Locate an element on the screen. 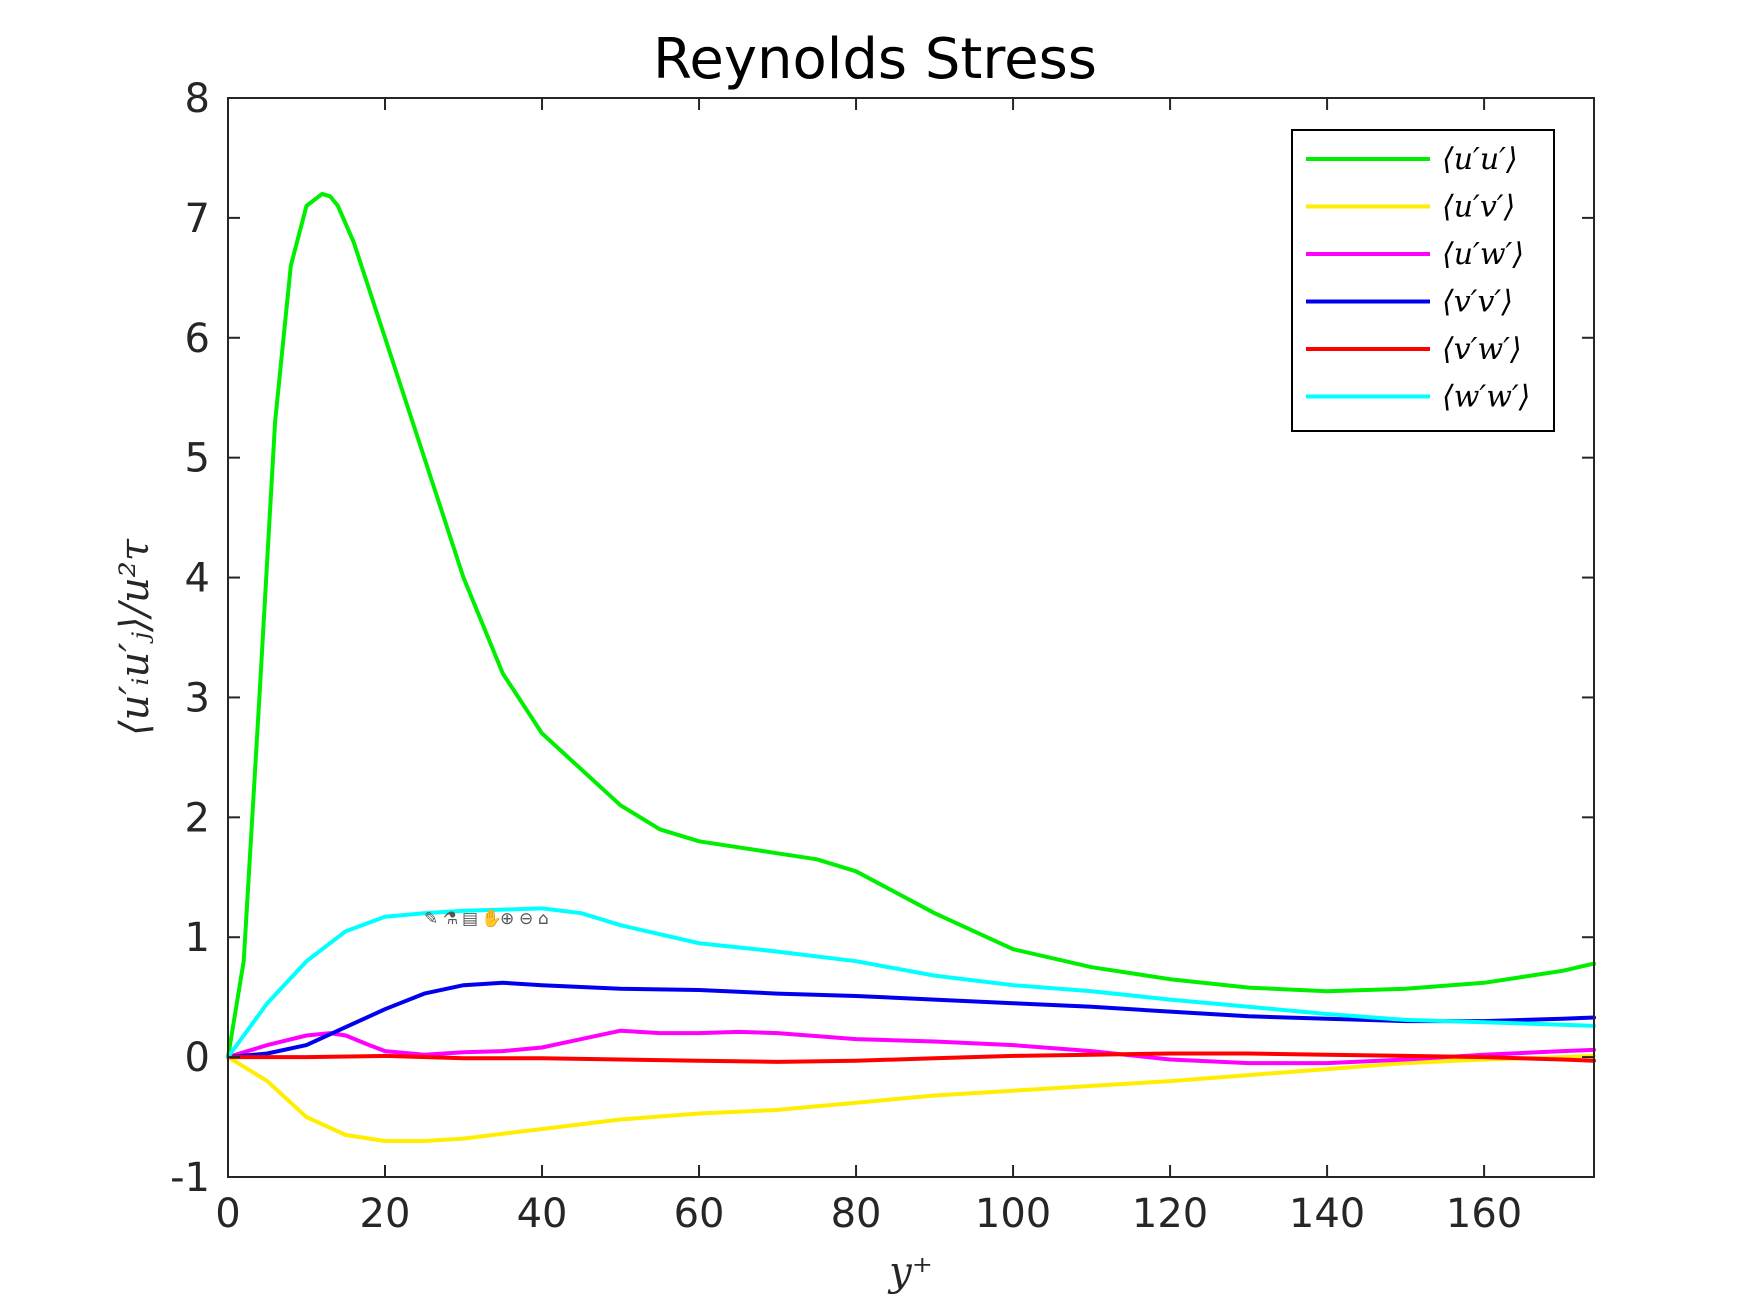 The height and width of the screenshot is (1313, 1750). y-tick-label-8: 7 is located at coordinates (197, 219).